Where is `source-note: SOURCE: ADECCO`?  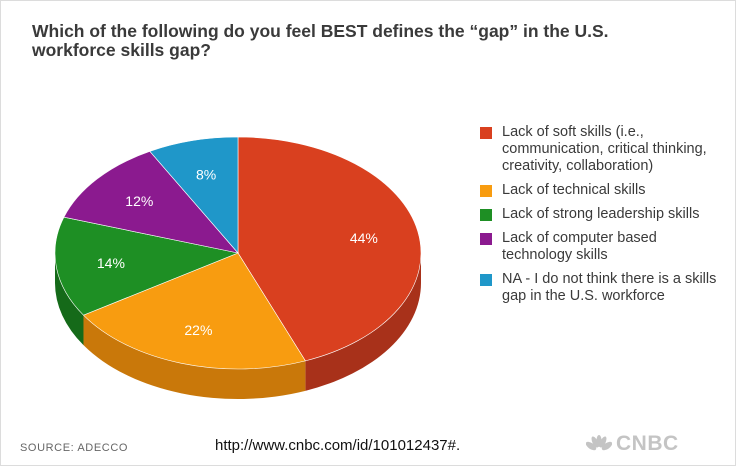 source-note: SOURCE: ADECCO is located at coordinates (74, 448).